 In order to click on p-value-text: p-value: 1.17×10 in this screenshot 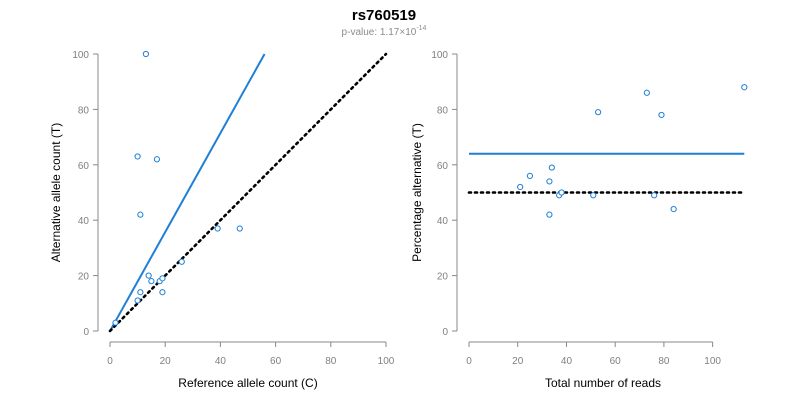, I will do `click(379, 32)`.